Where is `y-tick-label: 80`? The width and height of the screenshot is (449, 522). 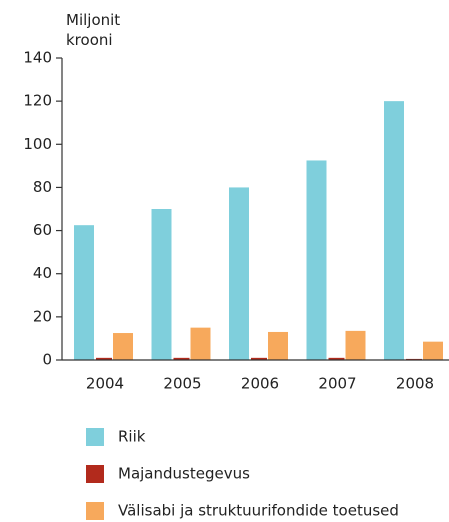
y-tick-label: 80 is located at coordinates (42, 187).